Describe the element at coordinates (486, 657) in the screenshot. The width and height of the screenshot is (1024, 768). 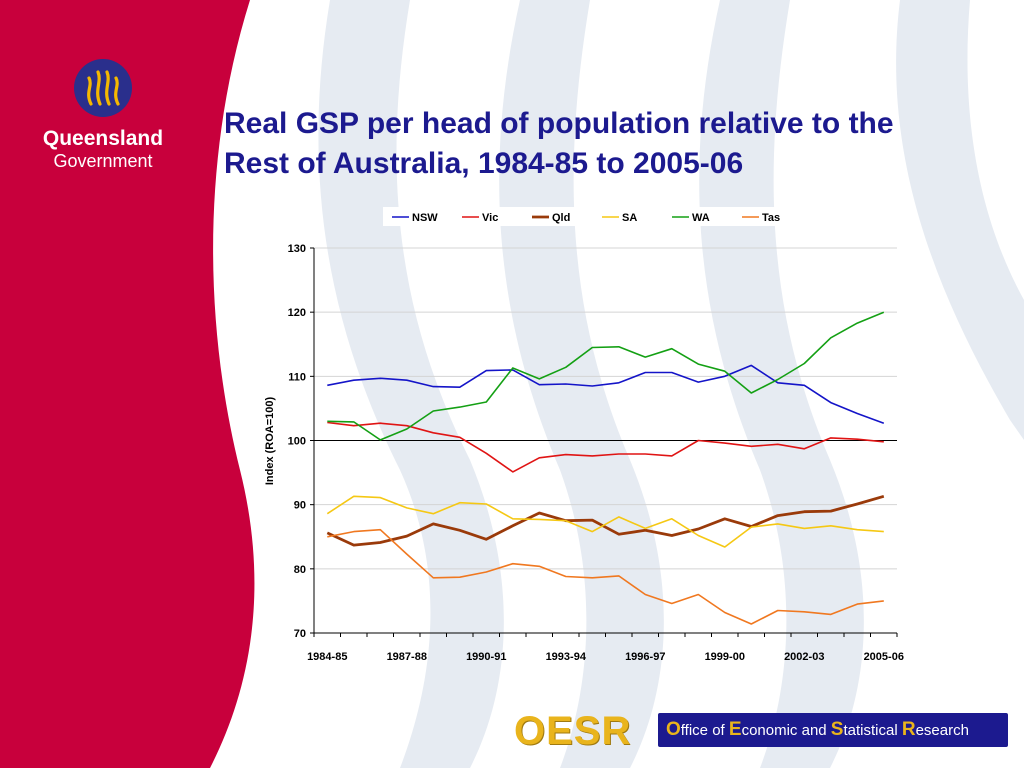
I see `x-tick-label: 1990-91` at that location.